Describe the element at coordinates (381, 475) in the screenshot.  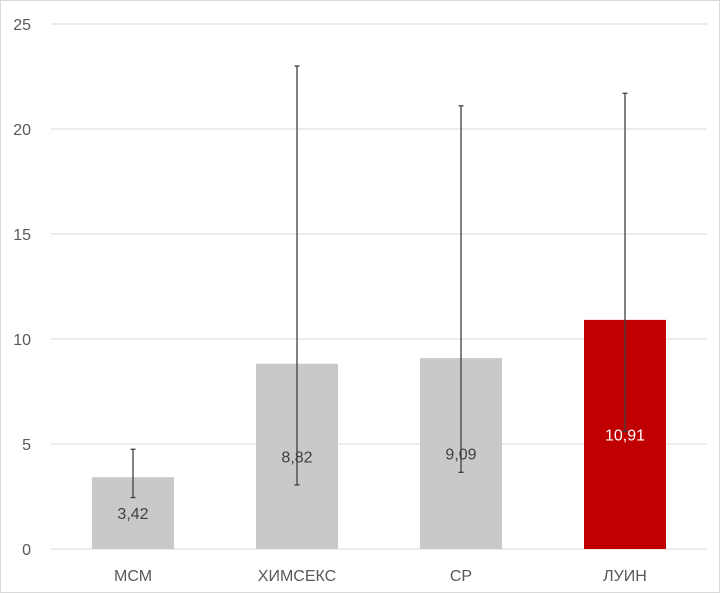
I see `data-labels: 3,42 8,82 9,09 10,91` at that location.